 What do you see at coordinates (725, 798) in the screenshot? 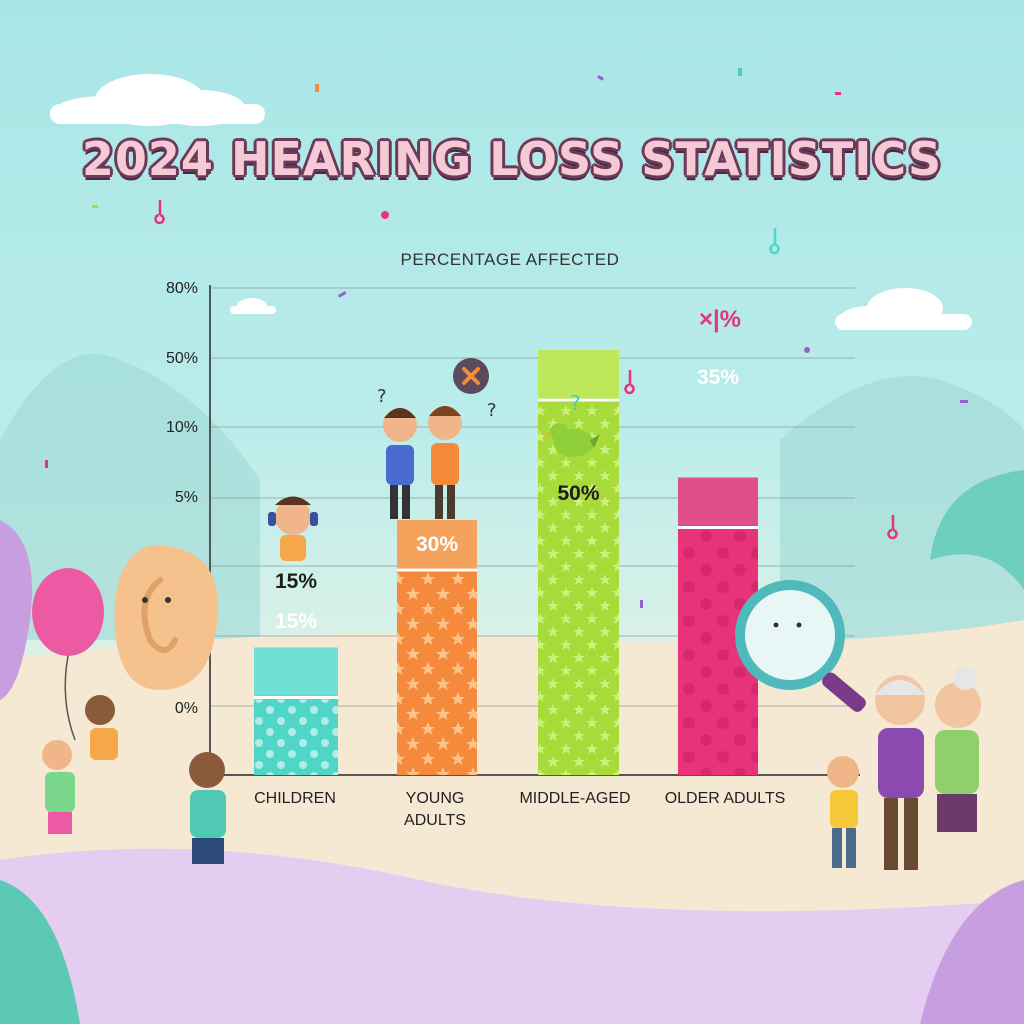
I see `x-category-label: OLDER ADULTS` at bounding box center [725, 798].